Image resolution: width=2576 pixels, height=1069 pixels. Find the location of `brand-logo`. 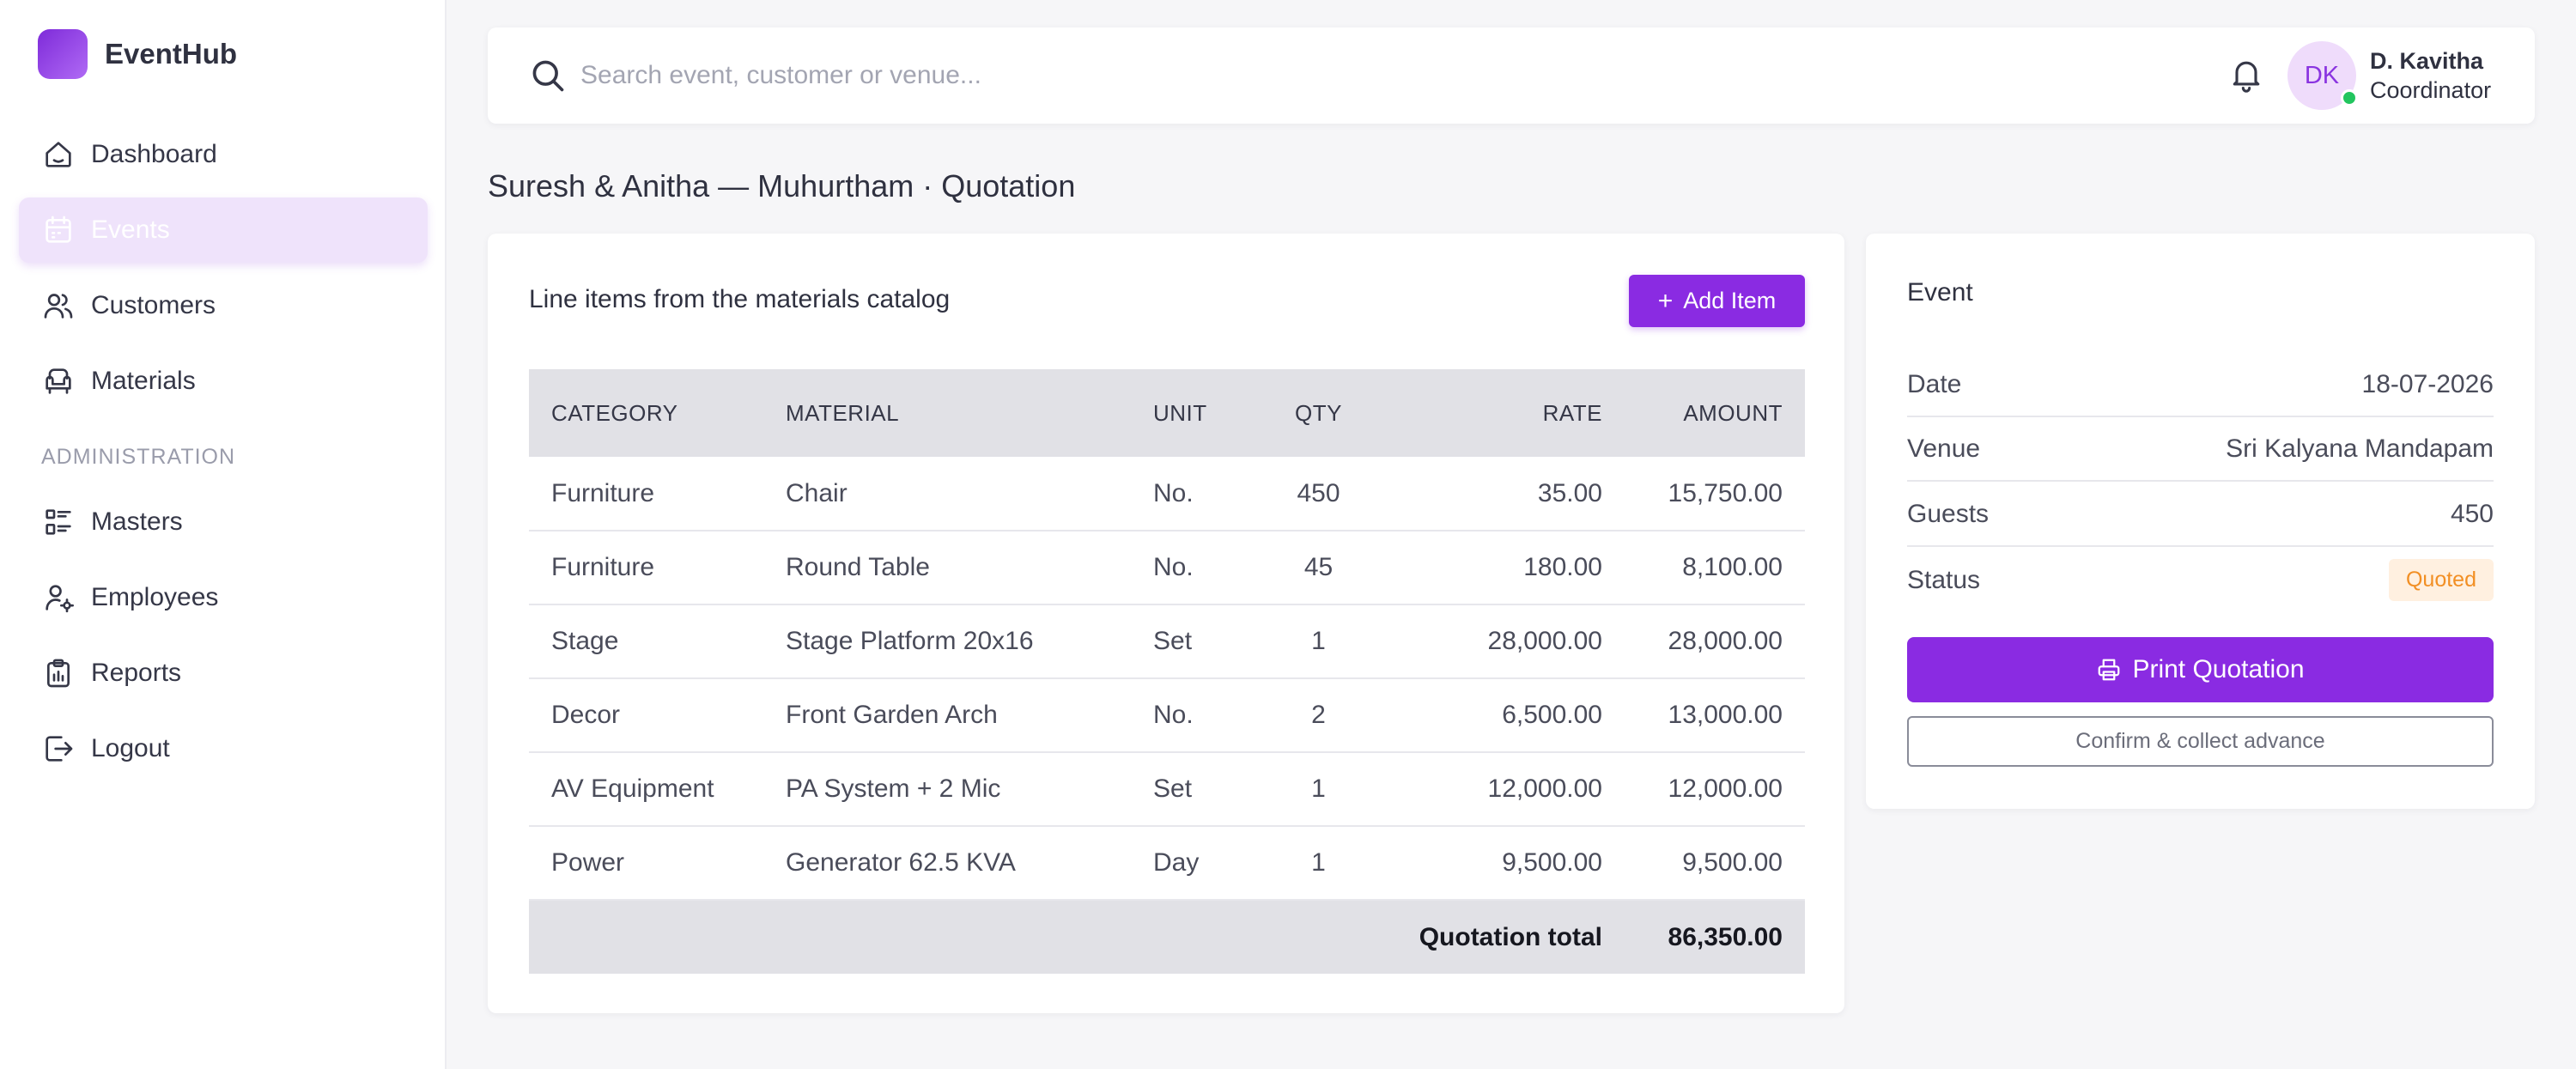

brand-logo is located at coordinates (63, 54).